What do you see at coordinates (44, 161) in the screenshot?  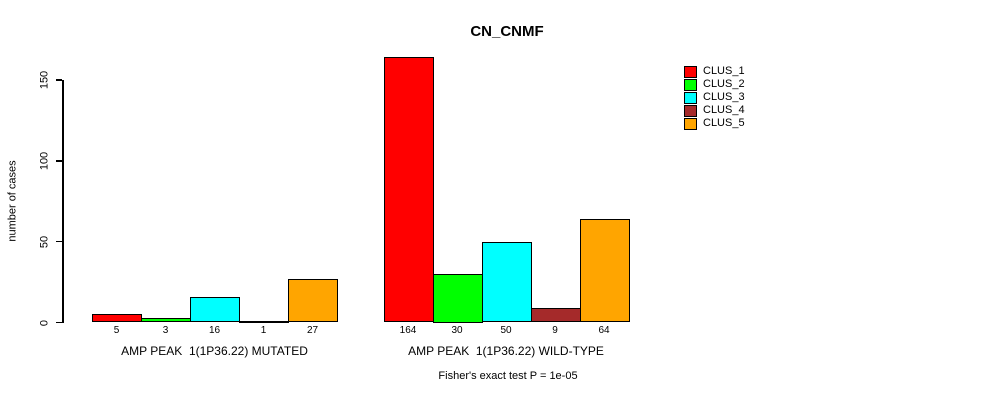 I see `y-tick-label: 100` at bounding box center [44, 161].